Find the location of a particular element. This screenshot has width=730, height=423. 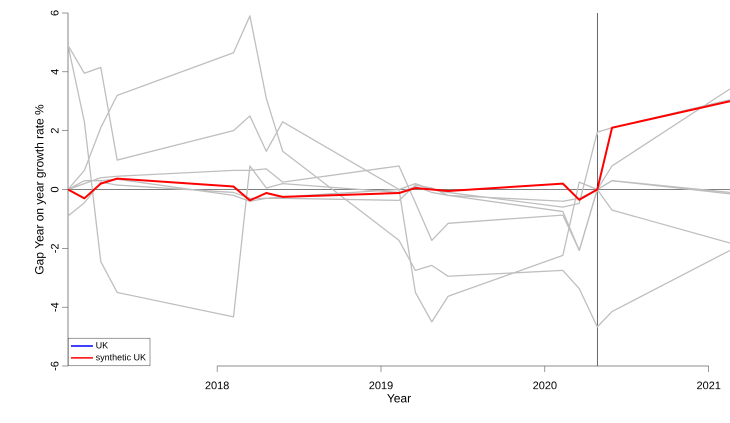

y-tick-label: 4 is located at coordinates (54, 72).